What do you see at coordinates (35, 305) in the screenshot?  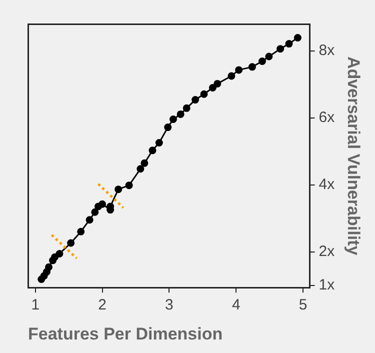 I see `x-tick-label: 1` at bounding box center [35, 305].